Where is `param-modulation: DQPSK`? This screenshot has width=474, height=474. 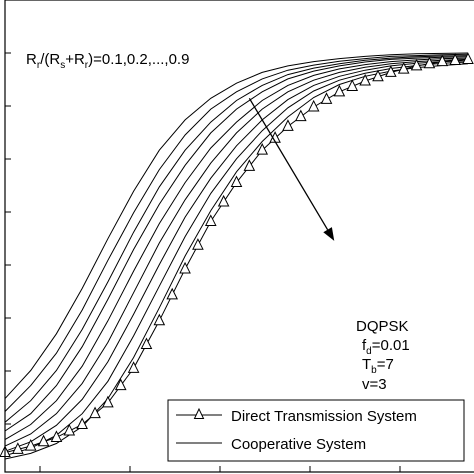 param-modulation: DQPSK is located at coordinates (382, 326).